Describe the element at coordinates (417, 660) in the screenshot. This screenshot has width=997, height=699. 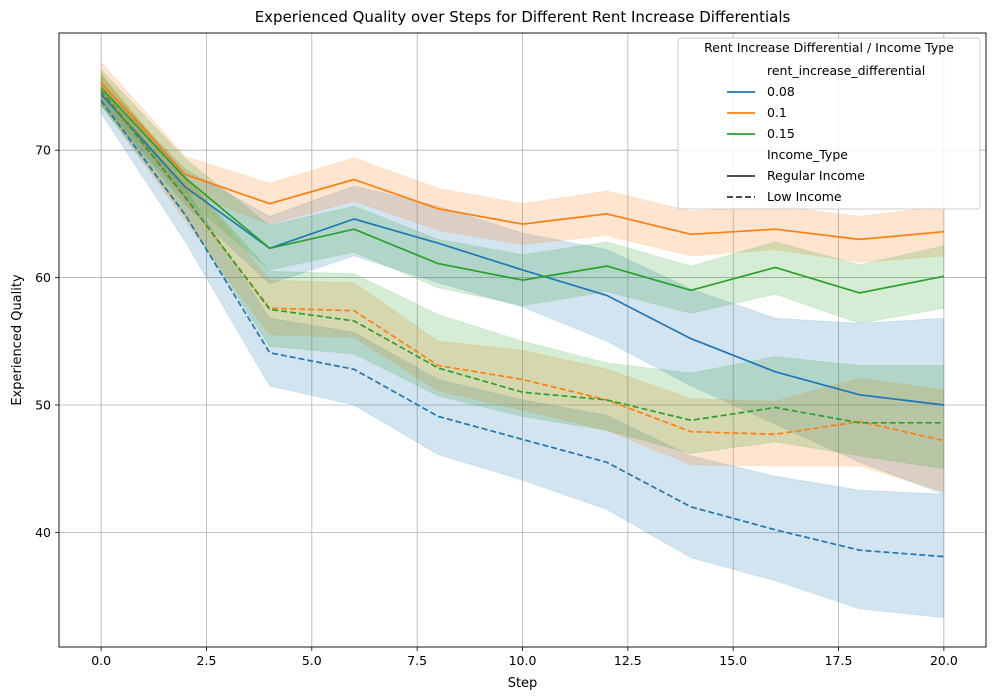
I see `x-tick-label: 7.5` at that location.